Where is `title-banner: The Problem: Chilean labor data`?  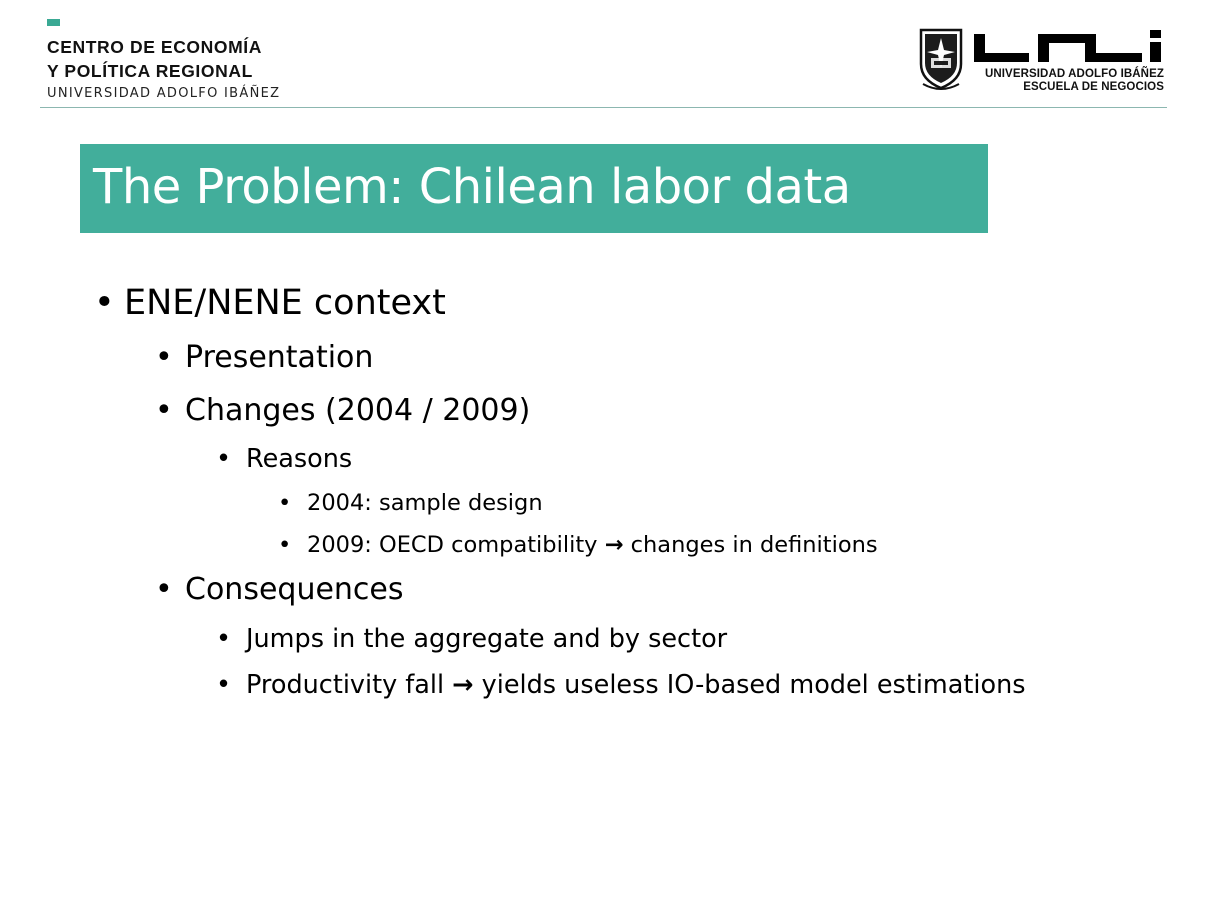 title-banner: The Problem: Chilean labor data is located at coordinates (534, 188).